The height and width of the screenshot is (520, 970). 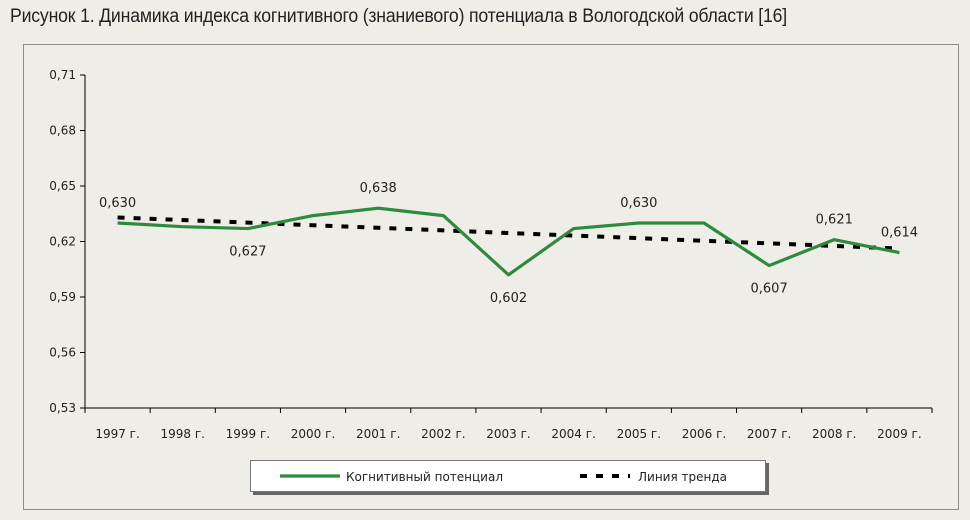 I want to click on x-tick-label: 2002 г., so click(x=443, y=434).